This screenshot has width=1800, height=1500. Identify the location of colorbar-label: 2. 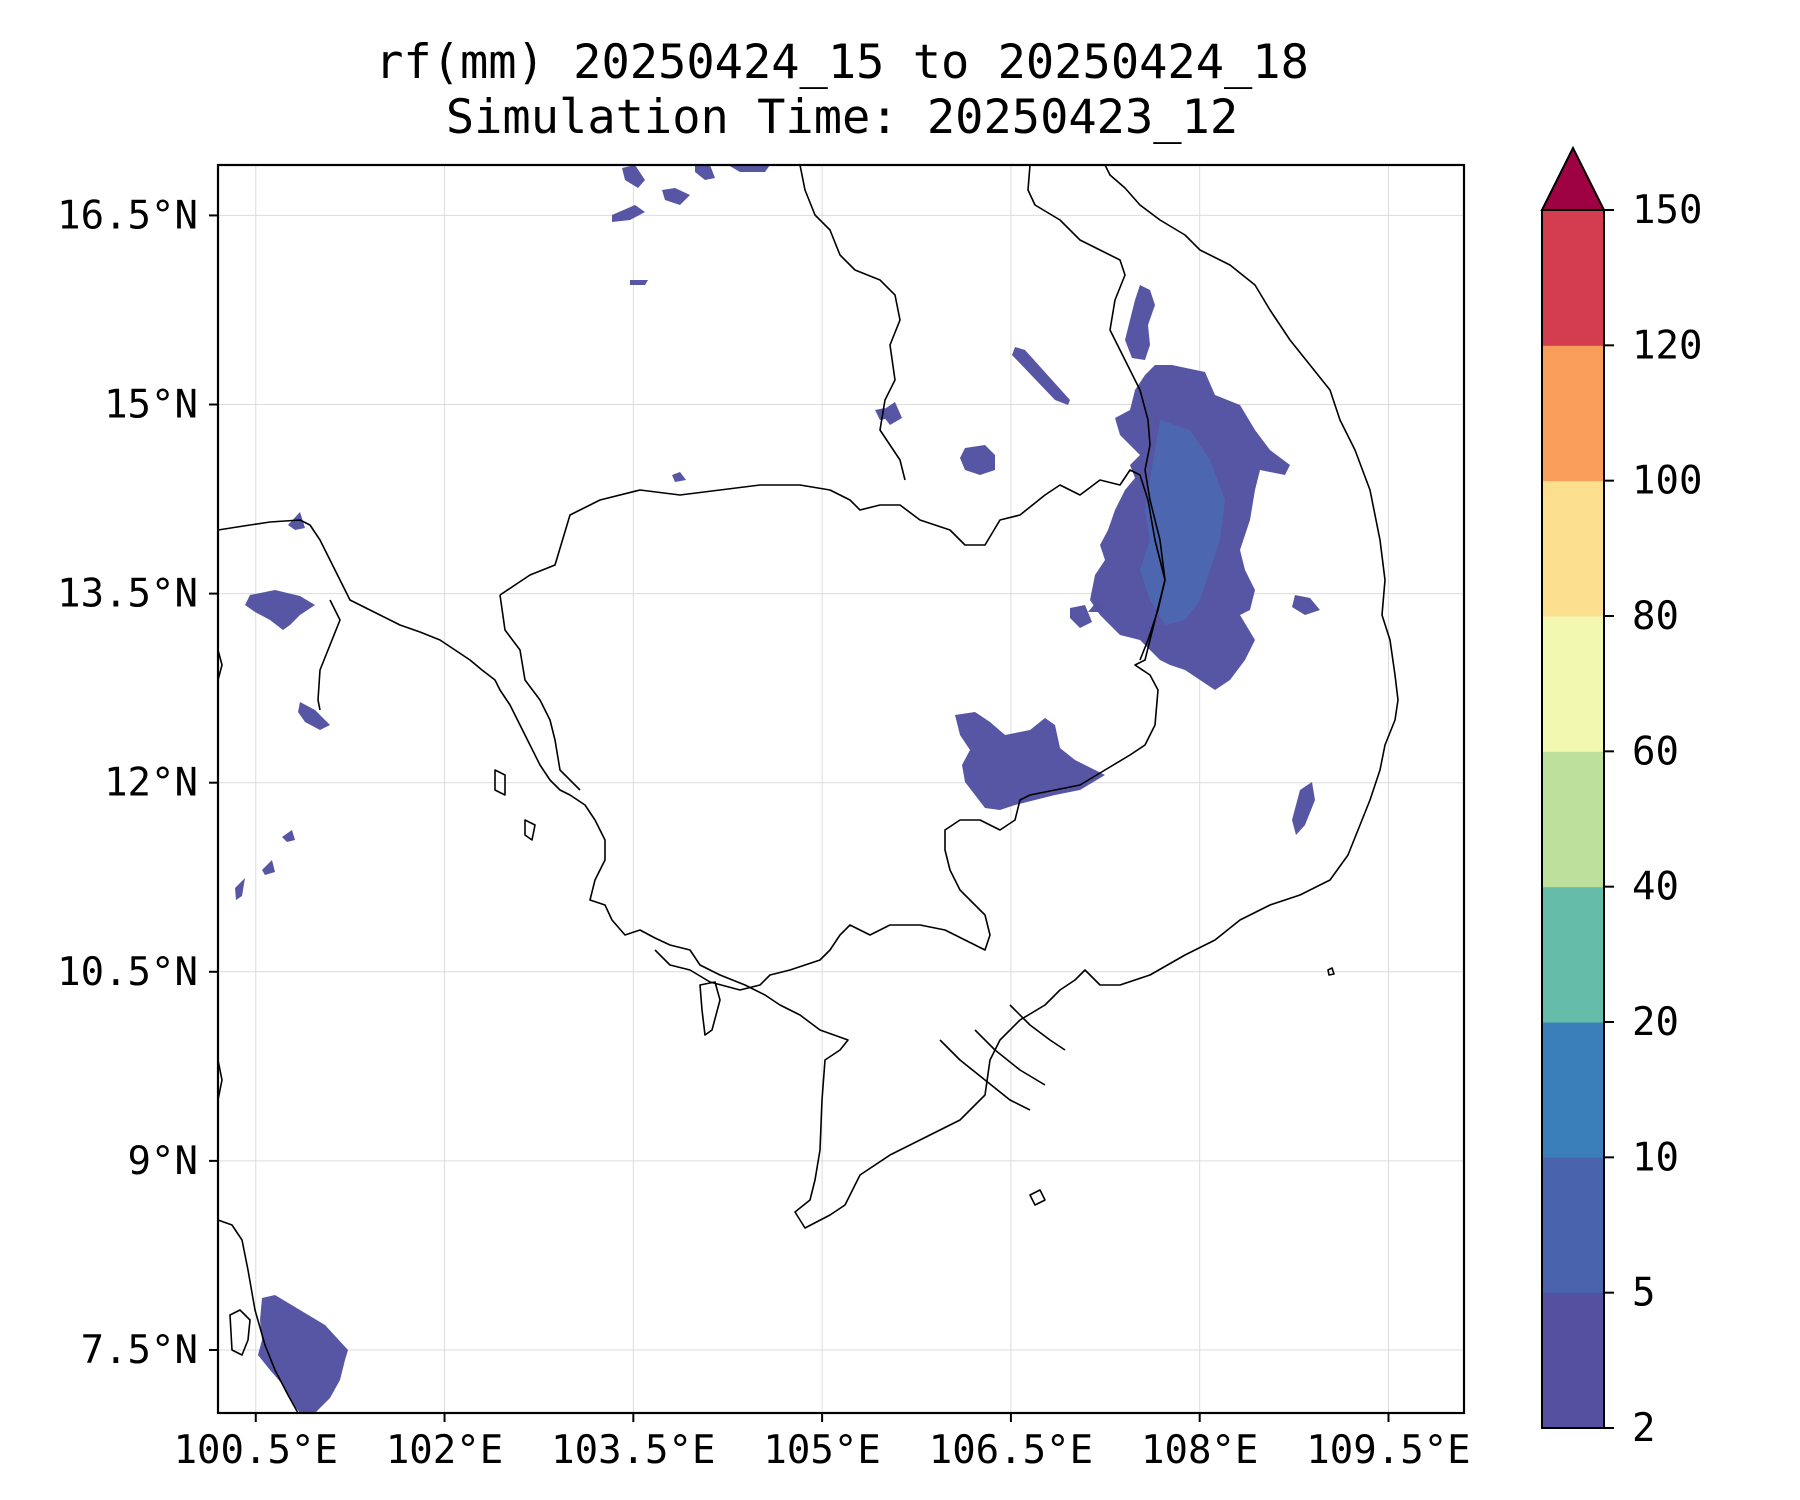
(1643, 1428).